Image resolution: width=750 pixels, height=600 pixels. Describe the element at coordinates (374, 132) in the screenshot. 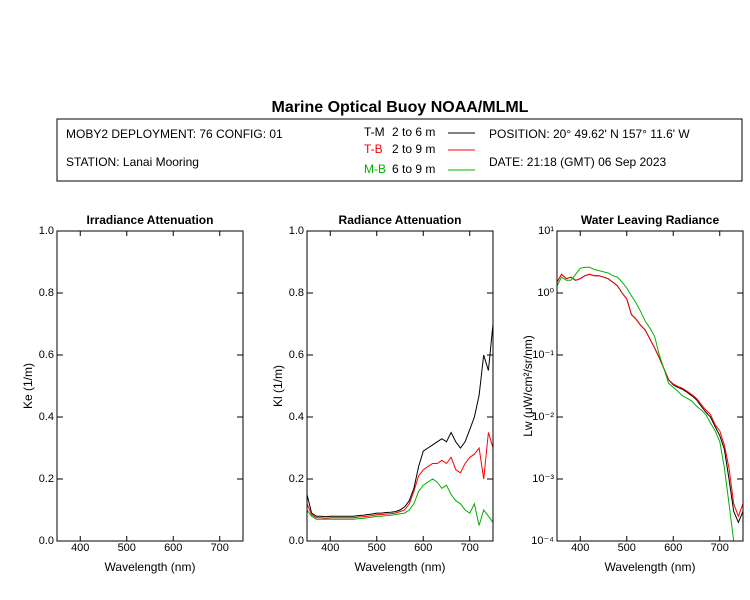

I see `legend-label: T-M` at that location.